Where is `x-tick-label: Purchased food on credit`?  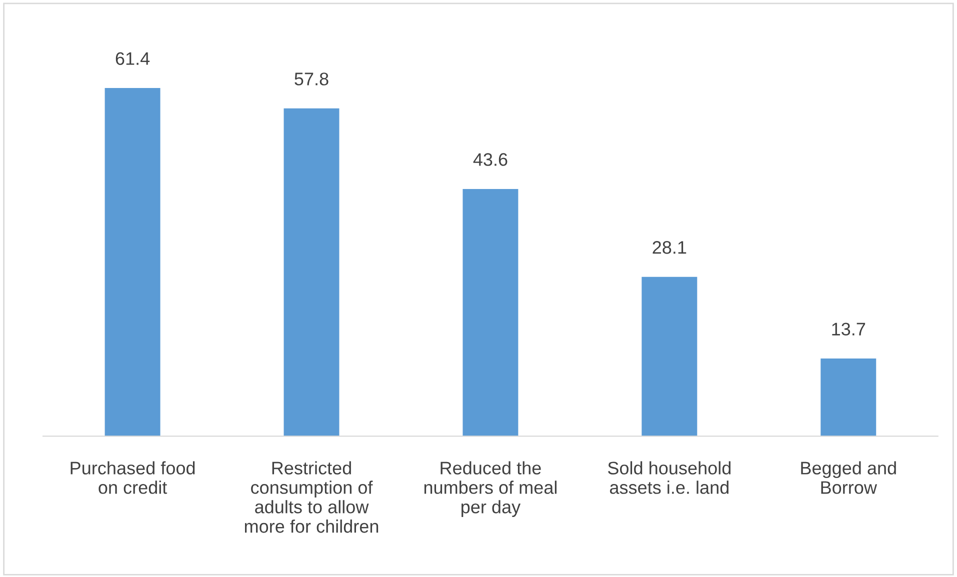 x-tick-label: Purchased food on credit is located at coordinates (132, 477).